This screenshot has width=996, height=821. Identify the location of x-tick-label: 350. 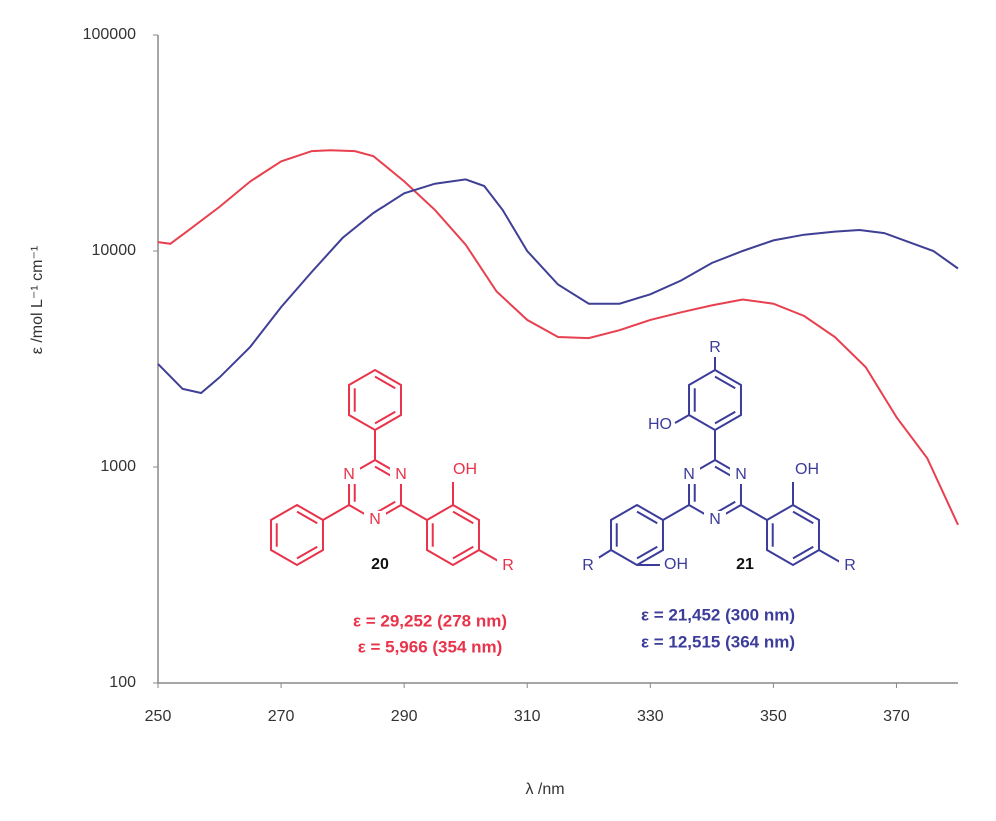
(773, 716).